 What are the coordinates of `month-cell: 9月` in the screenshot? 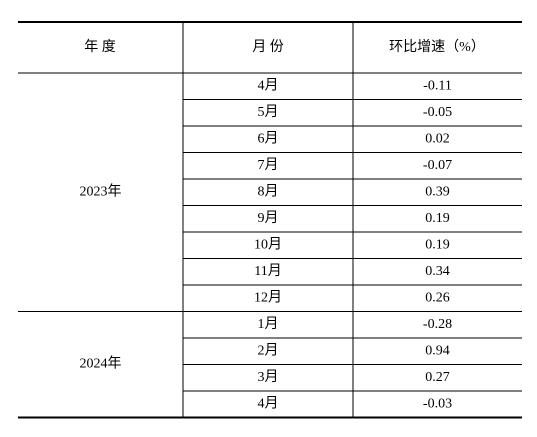 It's located at (268, 218).